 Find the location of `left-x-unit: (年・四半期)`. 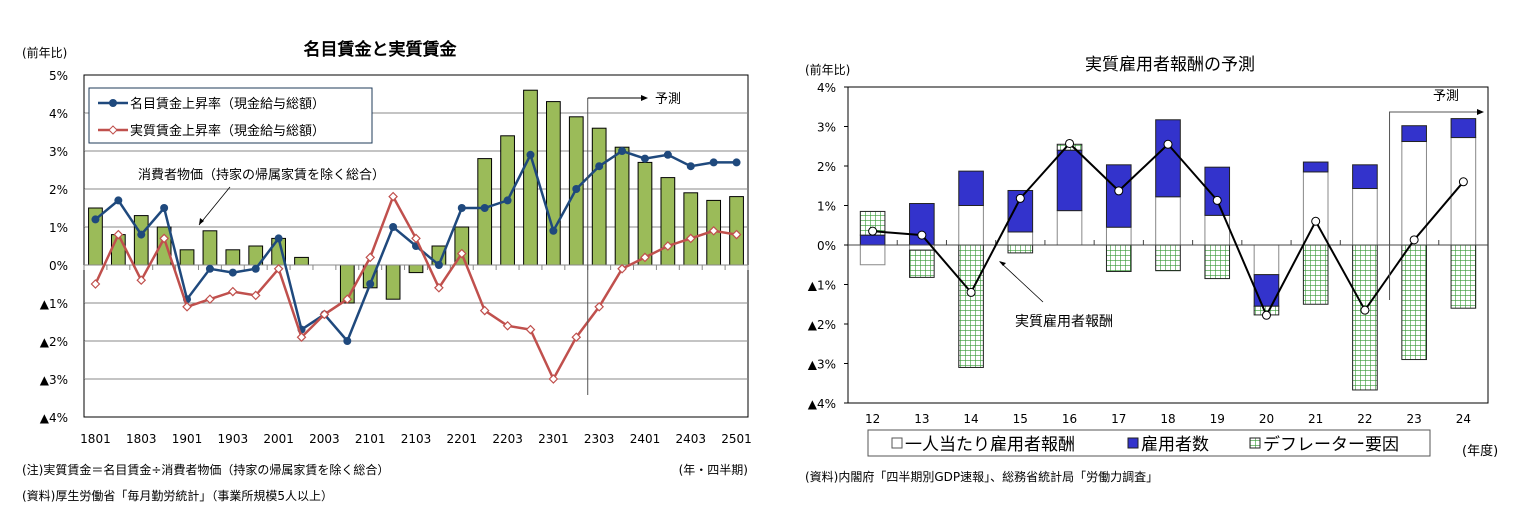

left-x-unit: (年・四半期) is located at coordinates (713, 470).